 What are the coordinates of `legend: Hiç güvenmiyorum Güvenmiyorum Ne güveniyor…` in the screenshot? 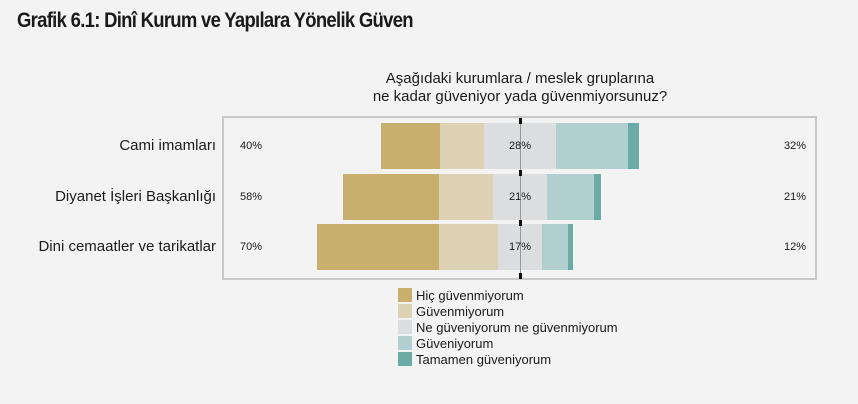 It's located at (508, 327).